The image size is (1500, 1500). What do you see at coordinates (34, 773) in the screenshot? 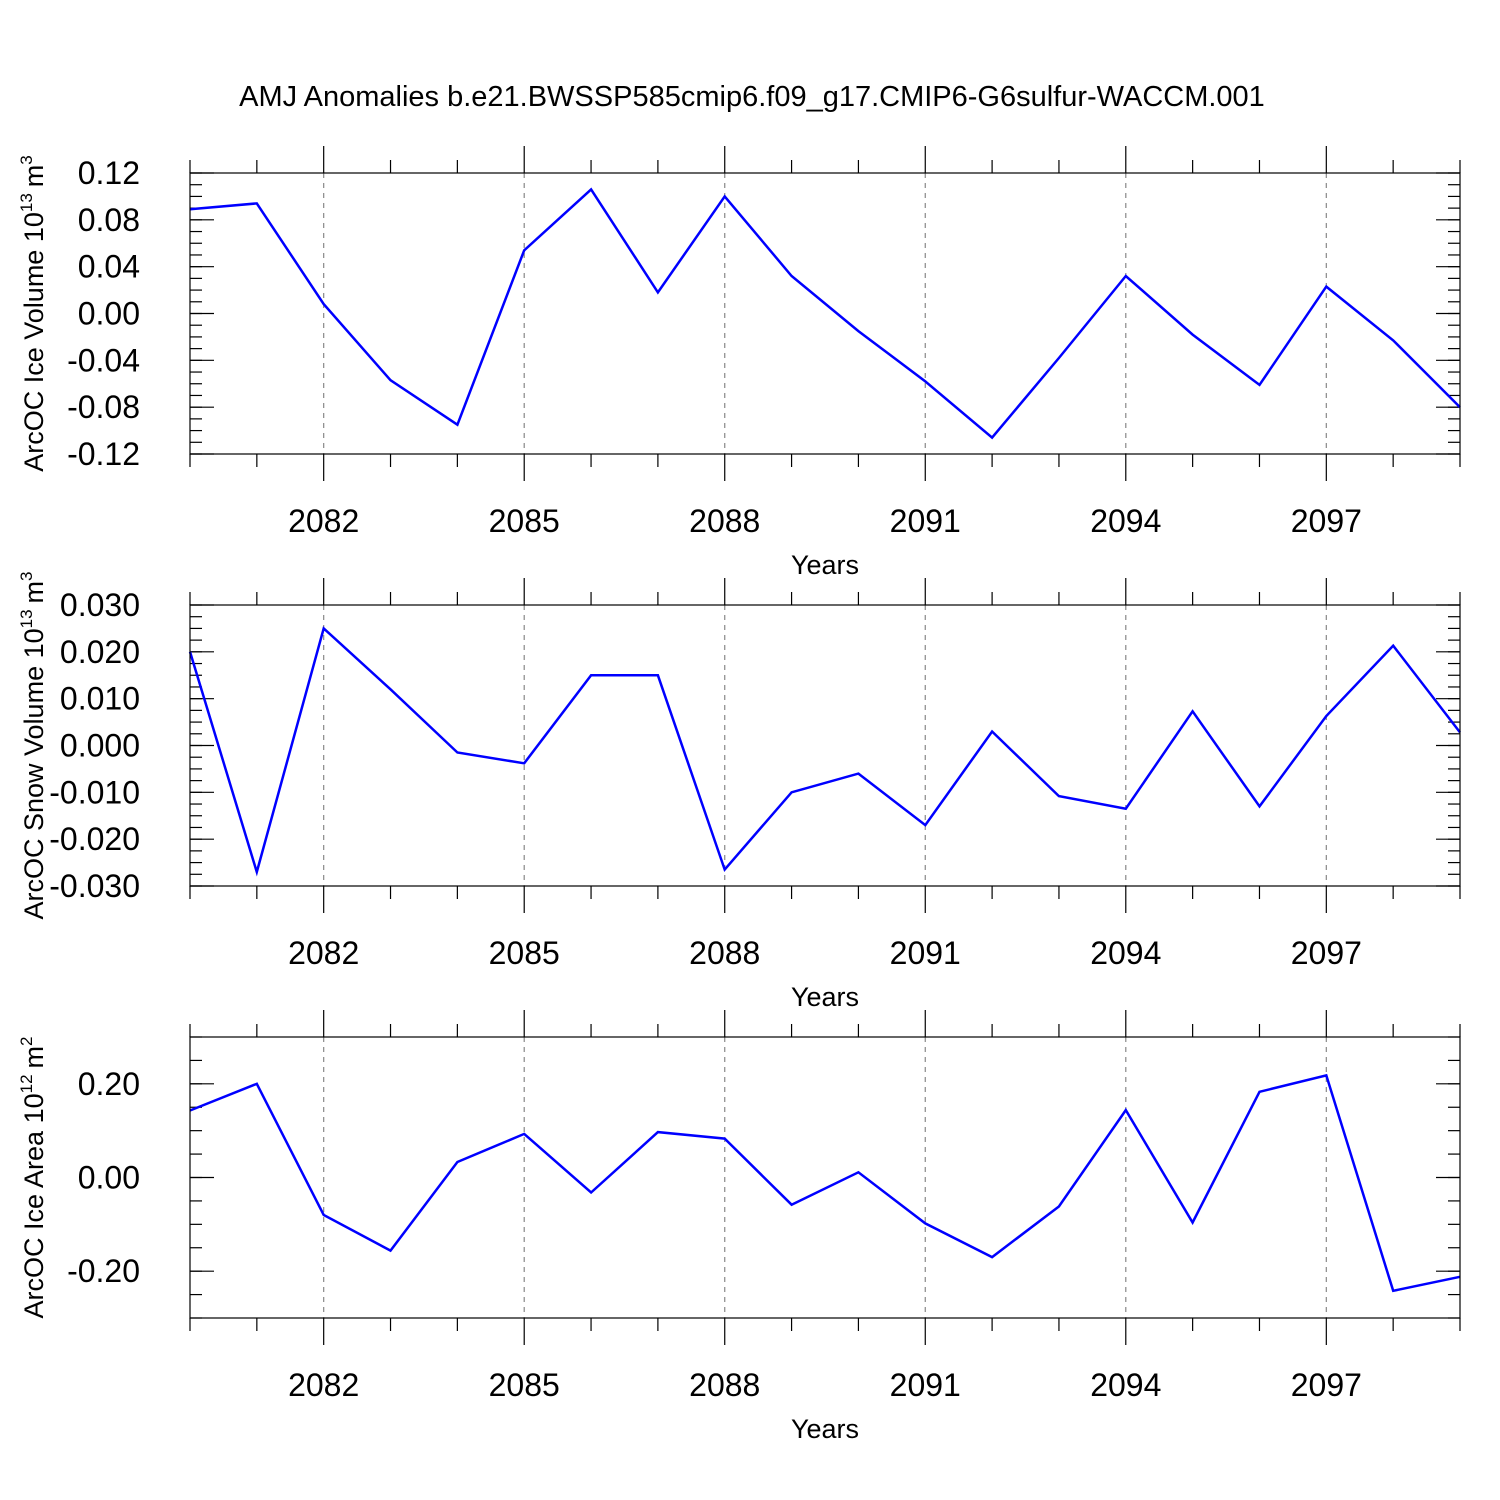
I see `y-label-main: ArcOC Snow Volume 10` at bounding box center [34, 773].